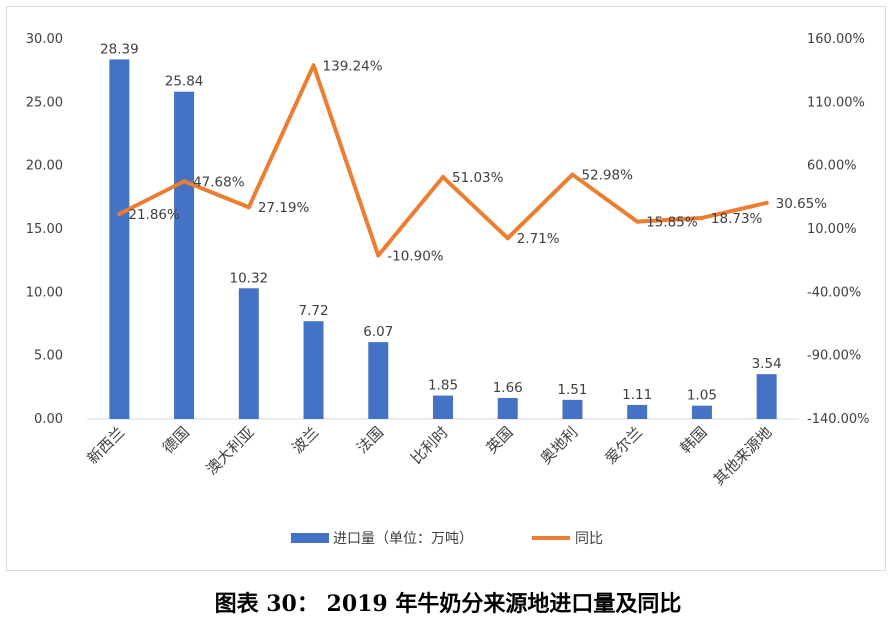 The width and height of the screenshot is (896, 625). I want to click on bar-data-label: 10.32, so click(248, 278).